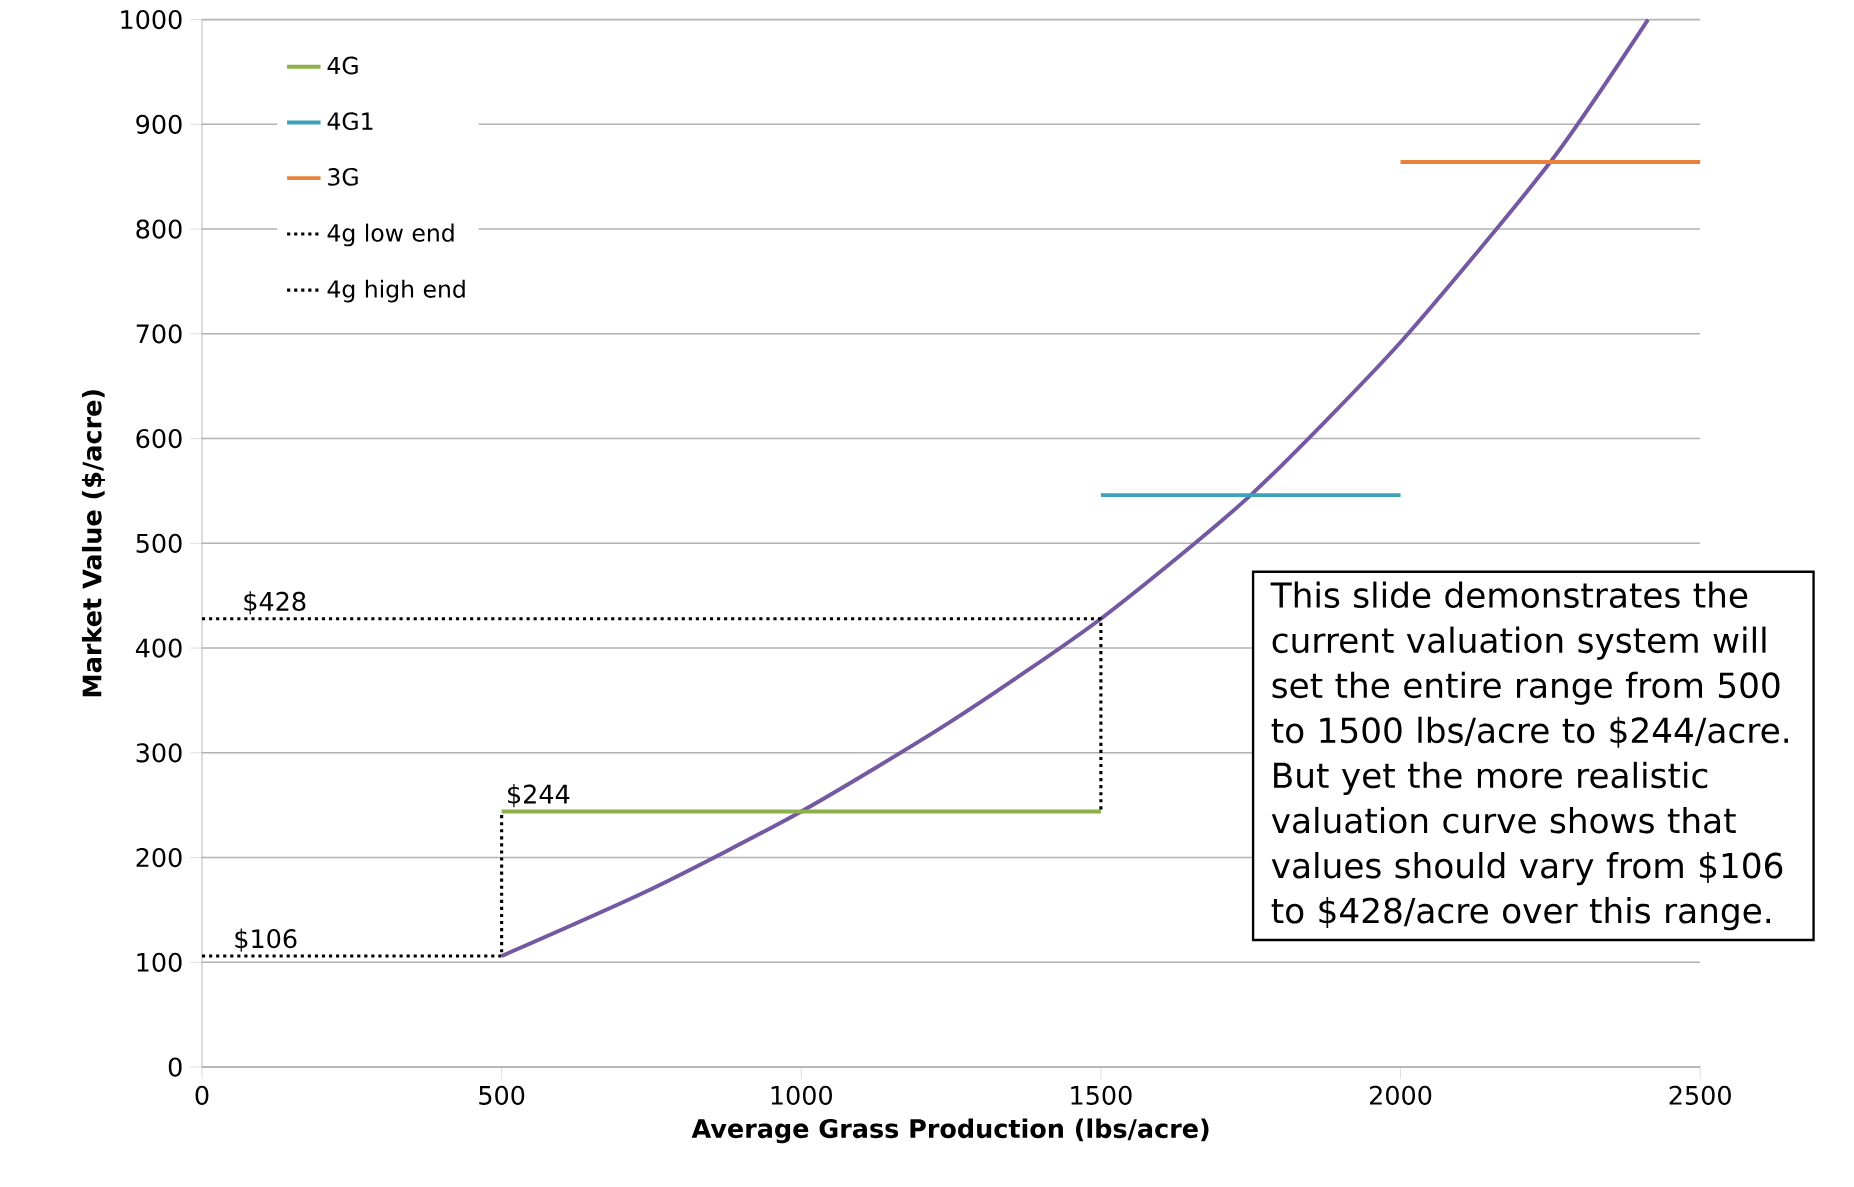 The width and height of the screenshot is (1854, 1187). I want to click on y-tick-label: 100, so click(159, 962).